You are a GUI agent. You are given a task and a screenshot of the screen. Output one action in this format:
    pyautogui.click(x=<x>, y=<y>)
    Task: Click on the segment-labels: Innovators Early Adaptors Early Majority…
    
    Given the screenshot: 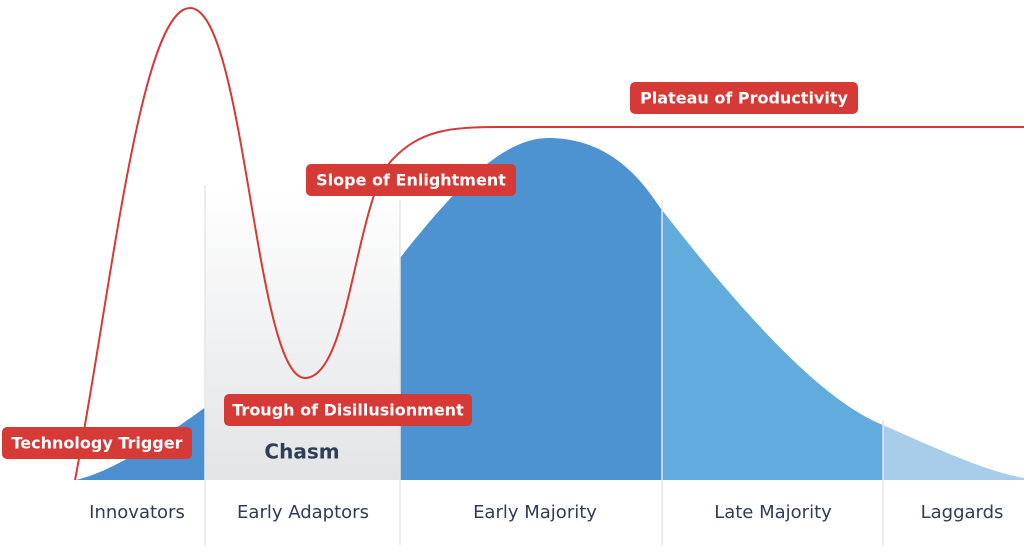 What is the action you would take?
    pyautogui.click(x=546, y=512)
    